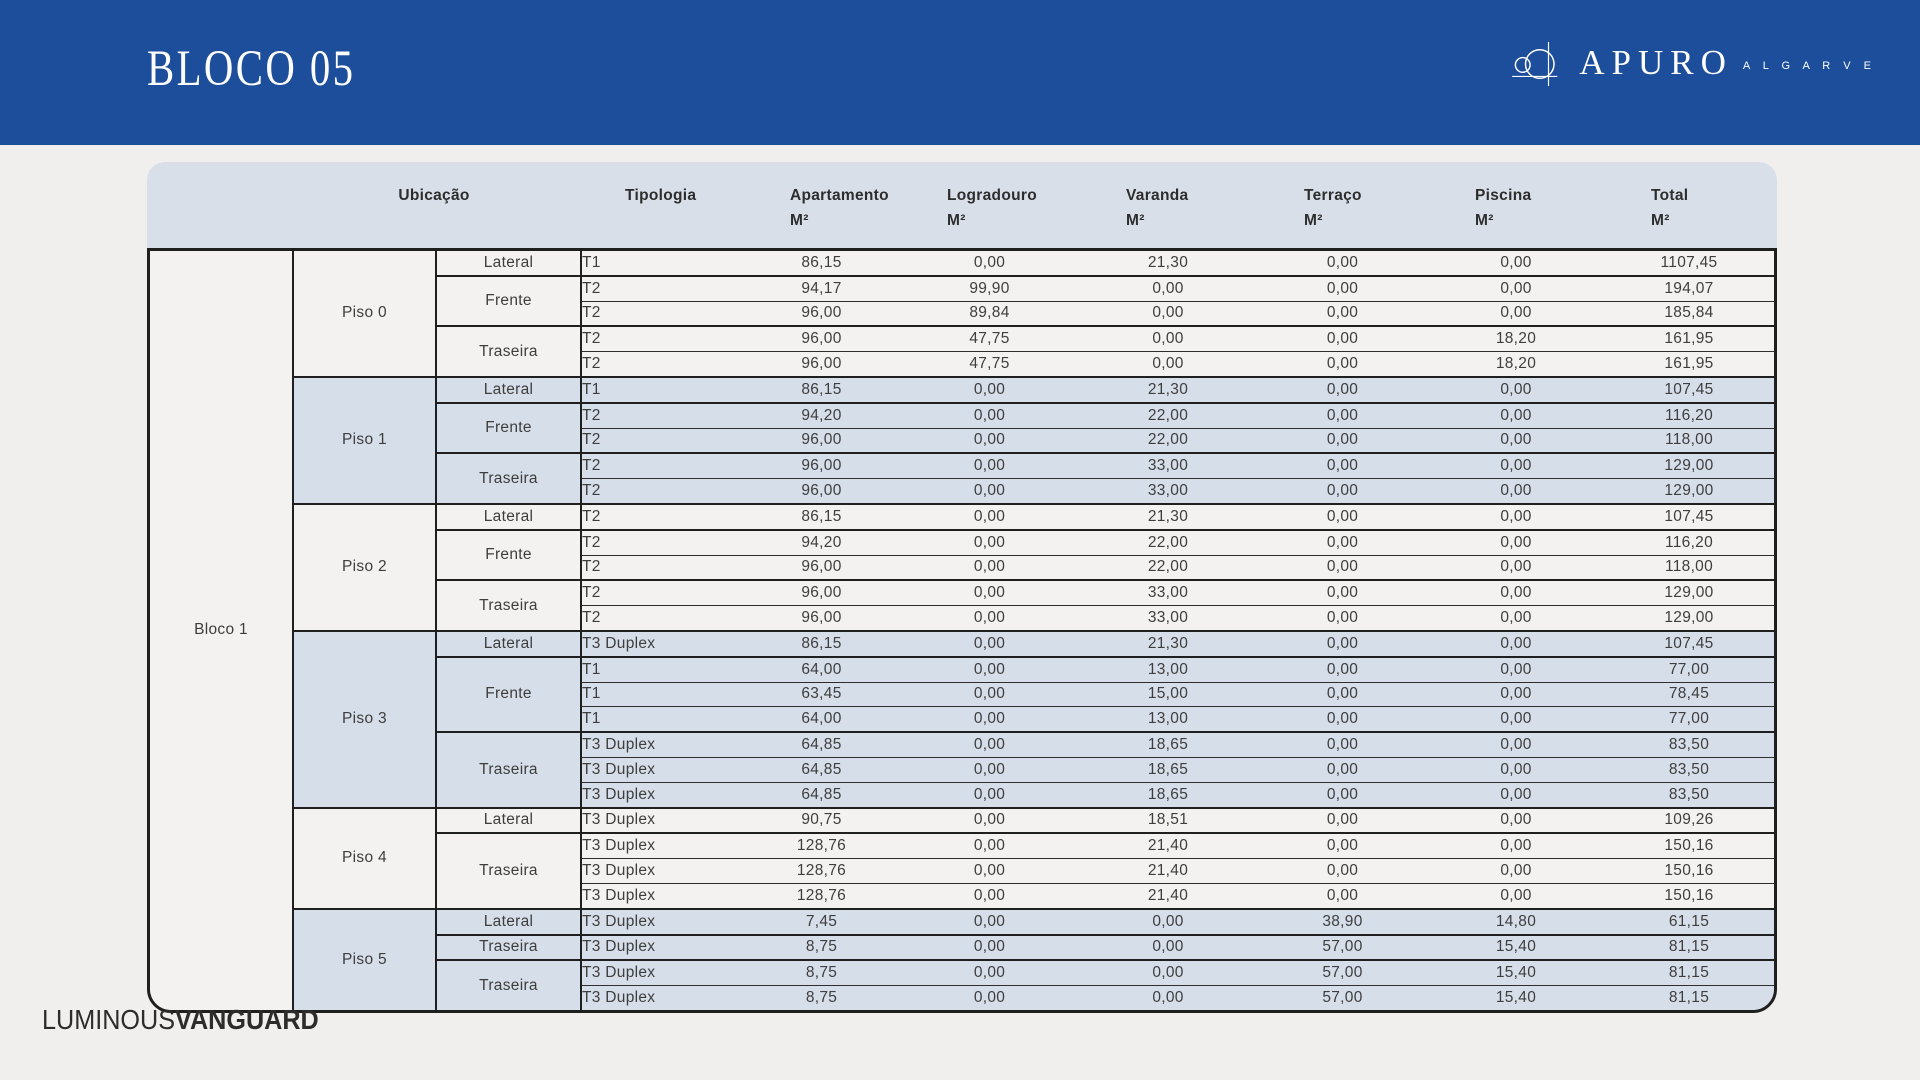  What do you see at coordinates (1168, 769) in the screenshot?
I see `value-cell-varanda: 18,65` at bounding box center [1168, 769].